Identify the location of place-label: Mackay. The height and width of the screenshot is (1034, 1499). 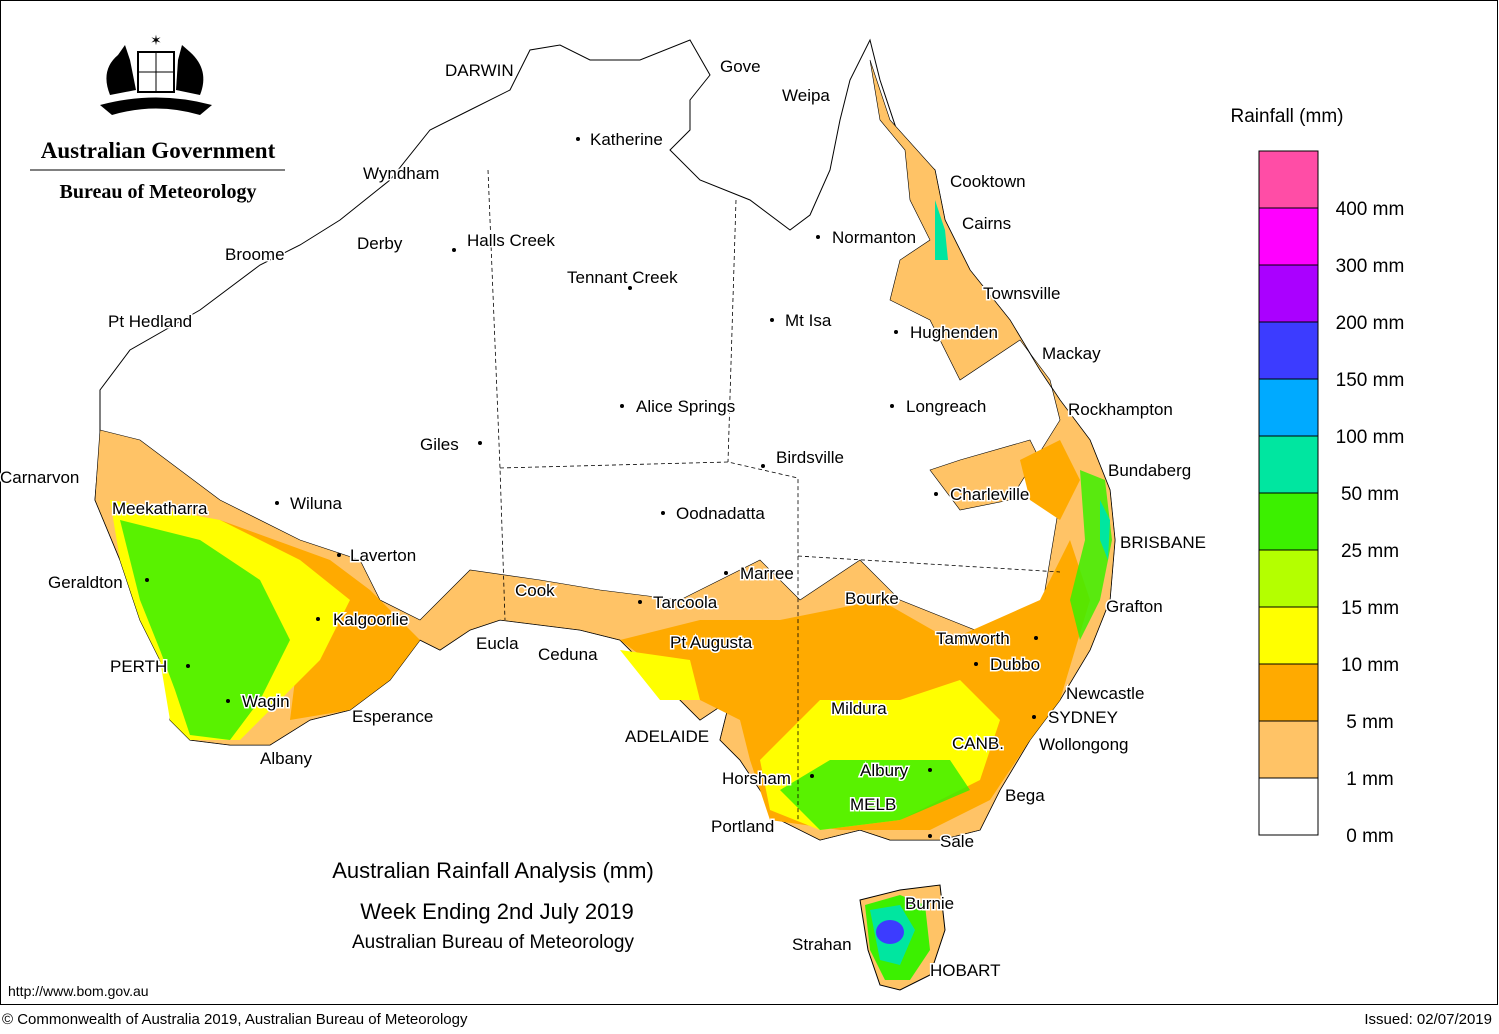
(1071, 353).